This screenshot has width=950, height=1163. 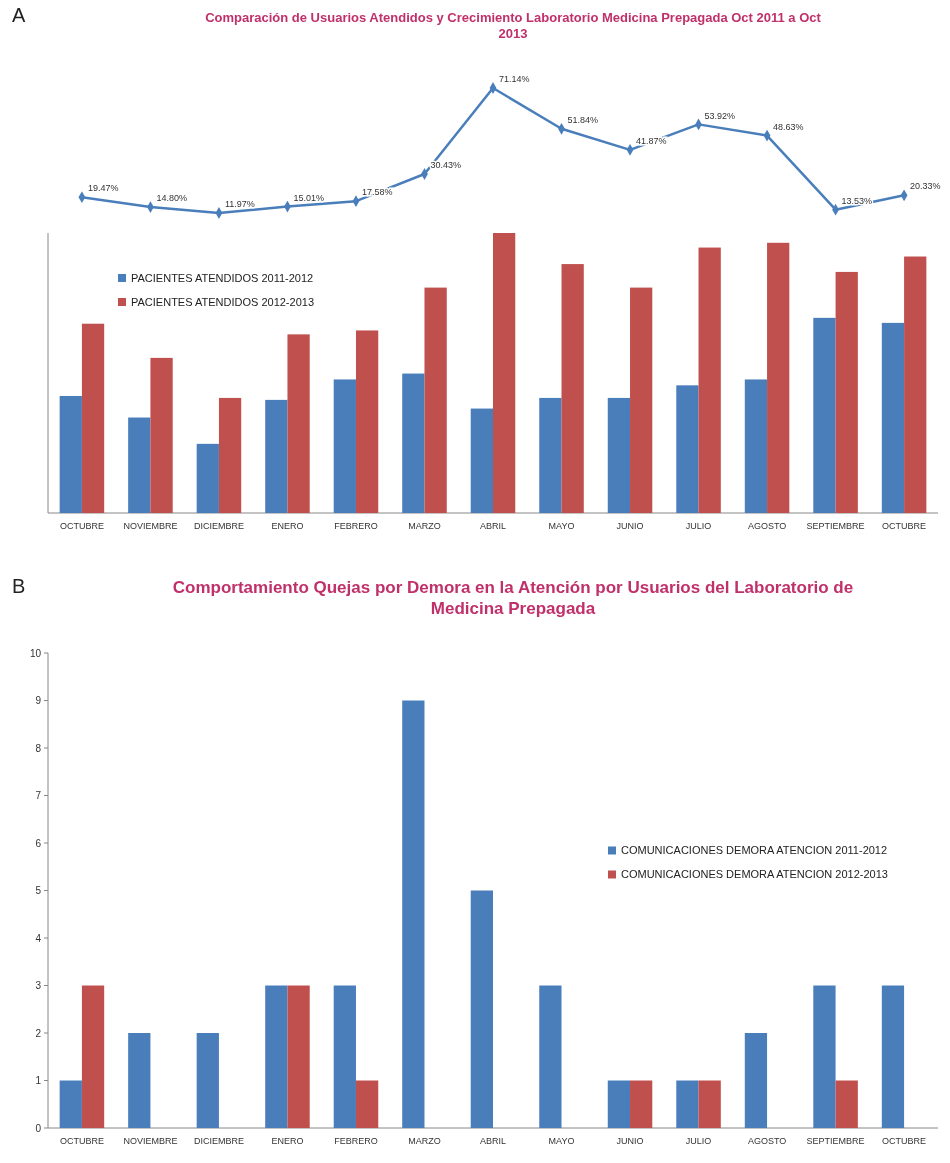 What do you see at coordinates (222, 301) in the screenshot?
I see `legend-label: PACIENTES ATENDIDOS 2012-2013` at bounding box center [222, 301].